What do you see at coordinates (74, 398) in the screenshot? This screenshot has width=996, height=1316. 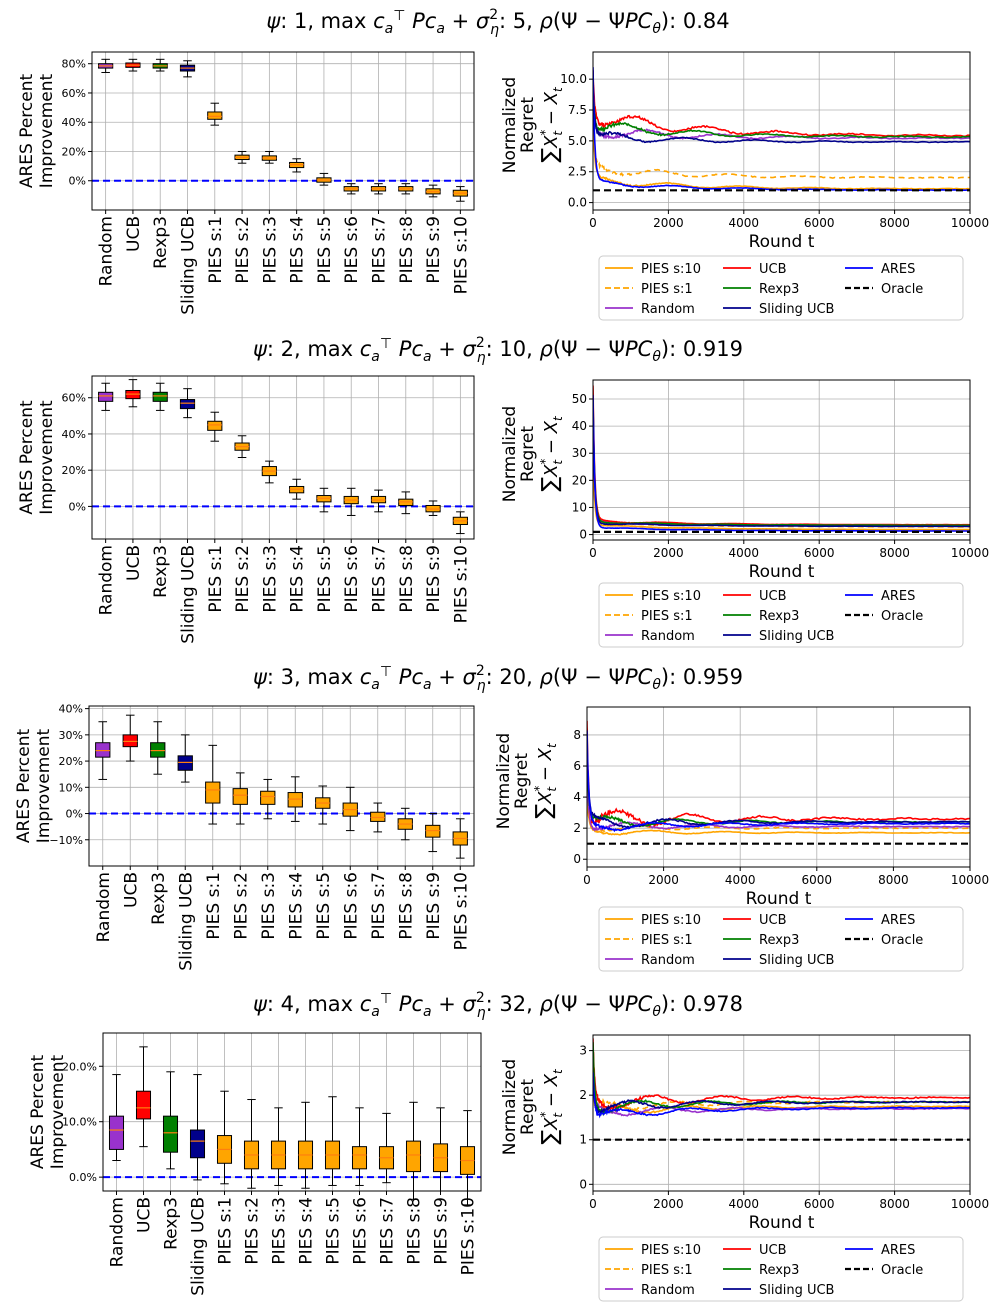 I see `y-tick-label: 60%` at bounding box center [74, 398].